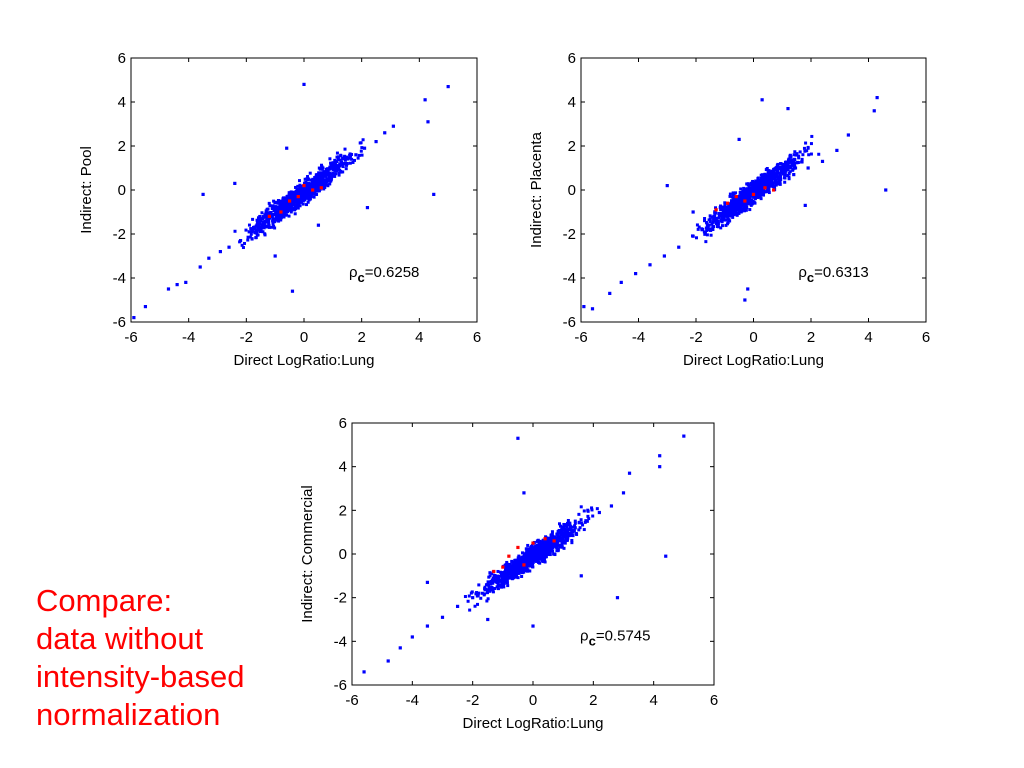  Describe the element at coordinates (246, 337) in the screenshot. I see `x-tick-label: -2` at that location.